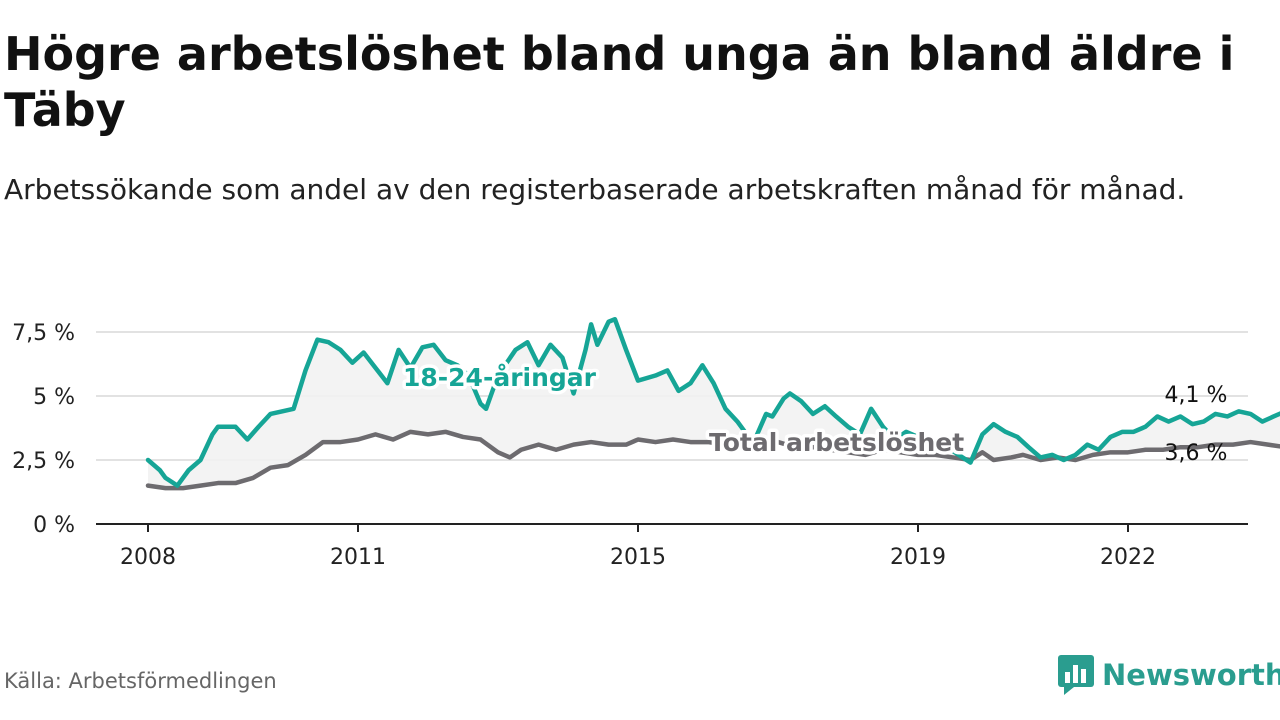 This screenshot has height=720, width=1280. What do you see at coordinates (1076, 675) in the screenshot?
I see `bar-chart-logo-icon` at bounding box center [1076, 675].